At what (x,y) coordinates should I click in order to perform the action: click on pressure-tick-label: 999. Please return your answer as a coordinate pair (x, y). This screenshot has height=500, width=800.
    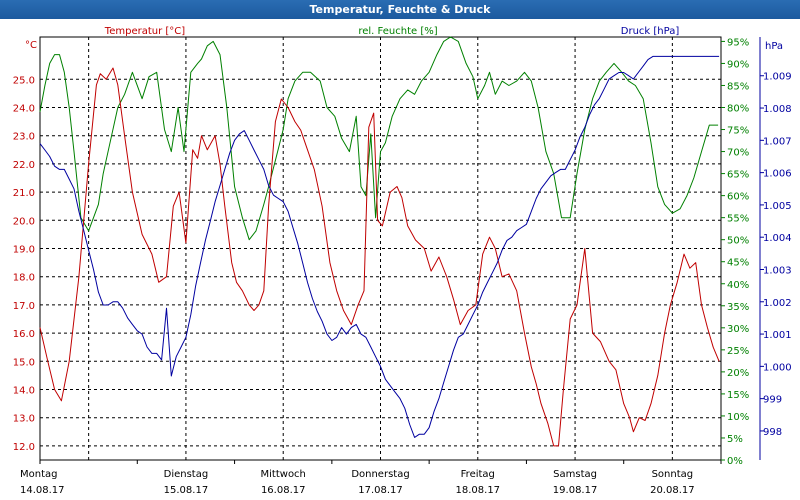
    Looking at the image, I should click on (772, 400).